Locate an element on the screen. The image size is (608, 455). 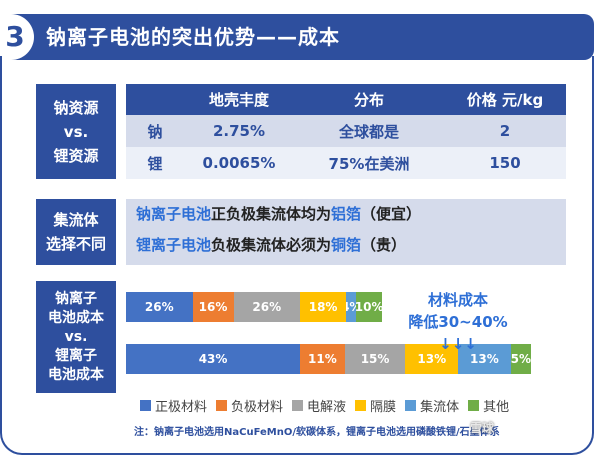
watermark: 雪球 is located at coordinates (482, 428).